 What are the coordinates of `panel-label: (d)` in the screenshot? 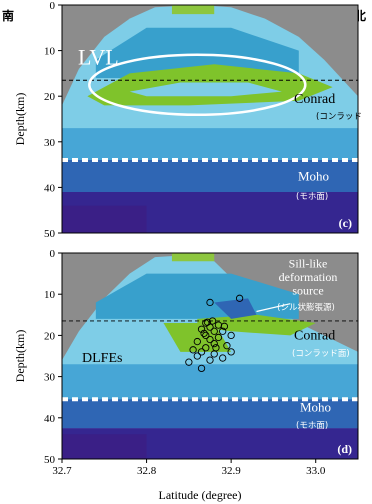 It's located at (344, 449).